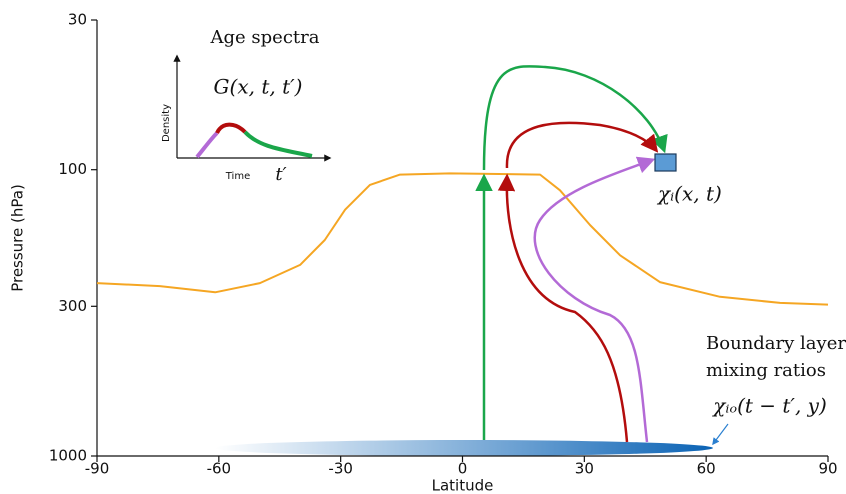 The width and height of the screenshot is (846, 494). I want to click on x-tick-label: 60, so click(706, 469).